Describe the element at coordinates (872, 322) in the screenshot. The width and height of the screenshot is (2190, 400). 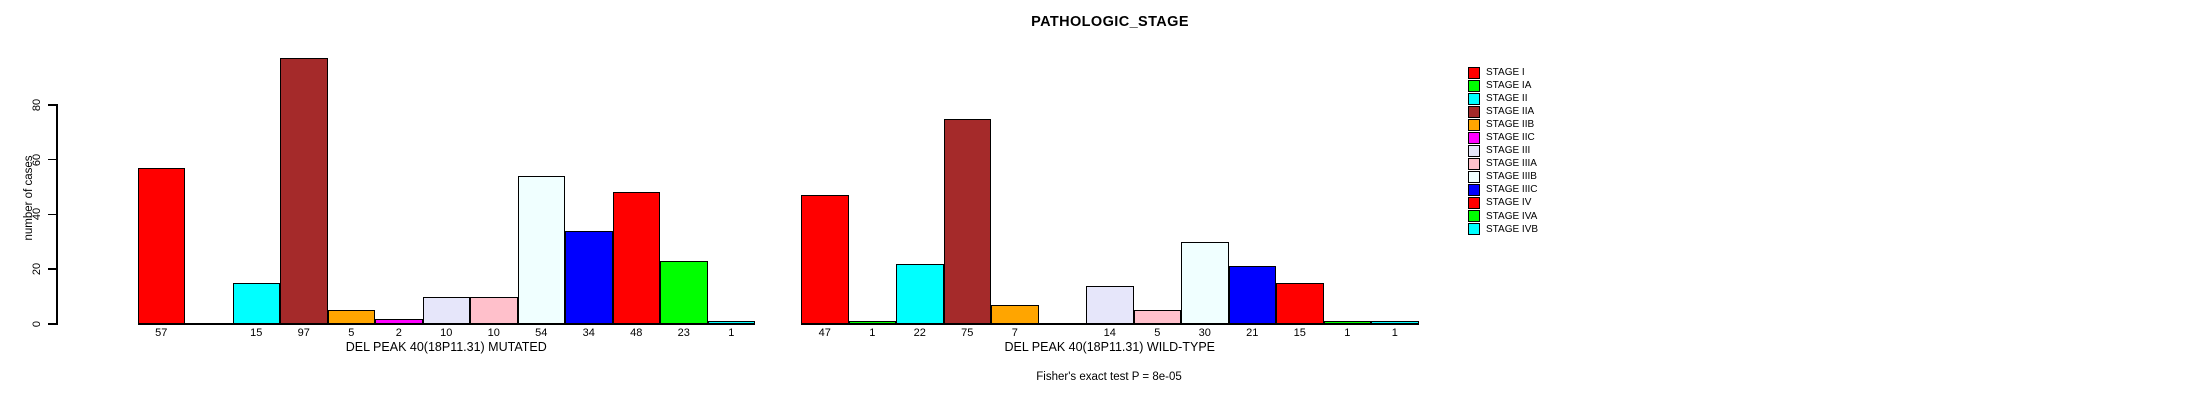
I see `bar-stage-ia` at that location.